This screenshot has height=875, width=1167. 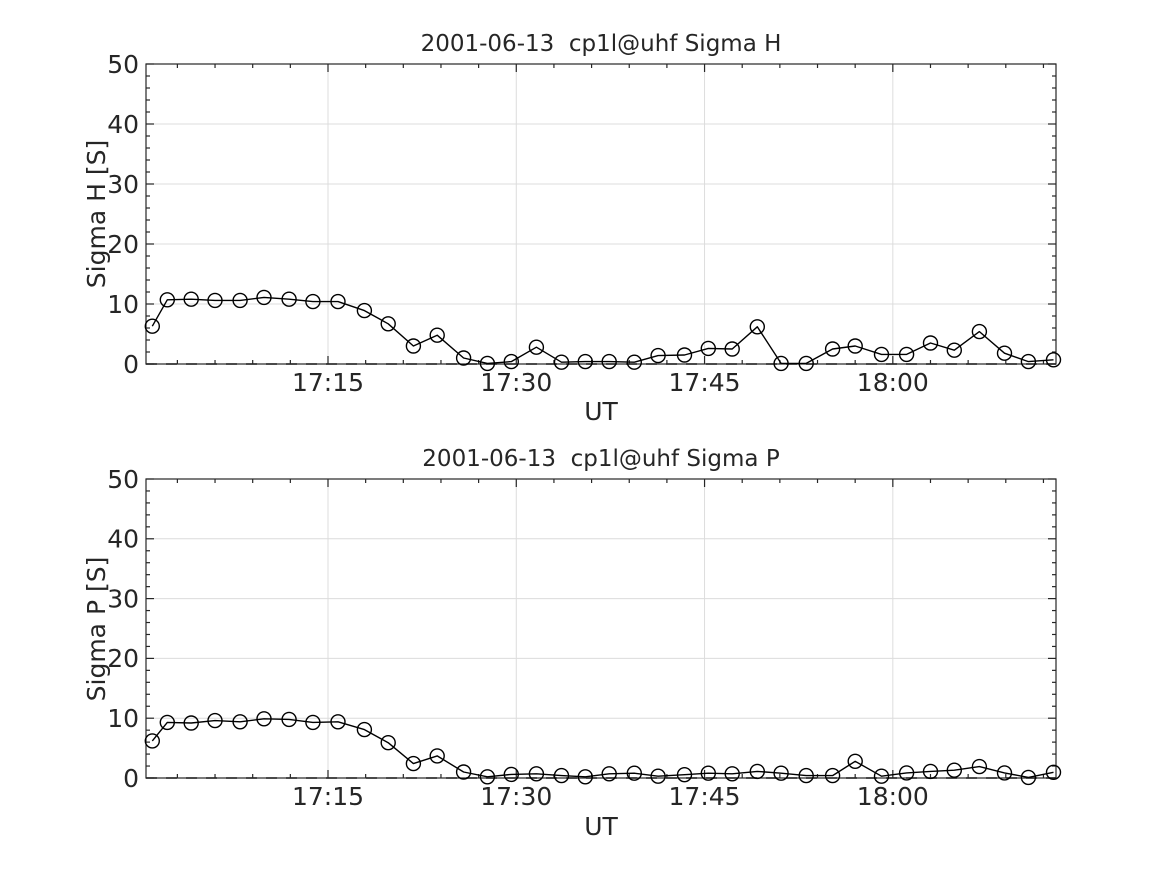 What do you see at coordinates (96, 214) in the screenshot?
I see `sigma-h-y-axis-label: Sigma H [S]` at bounding box center [96, 214].